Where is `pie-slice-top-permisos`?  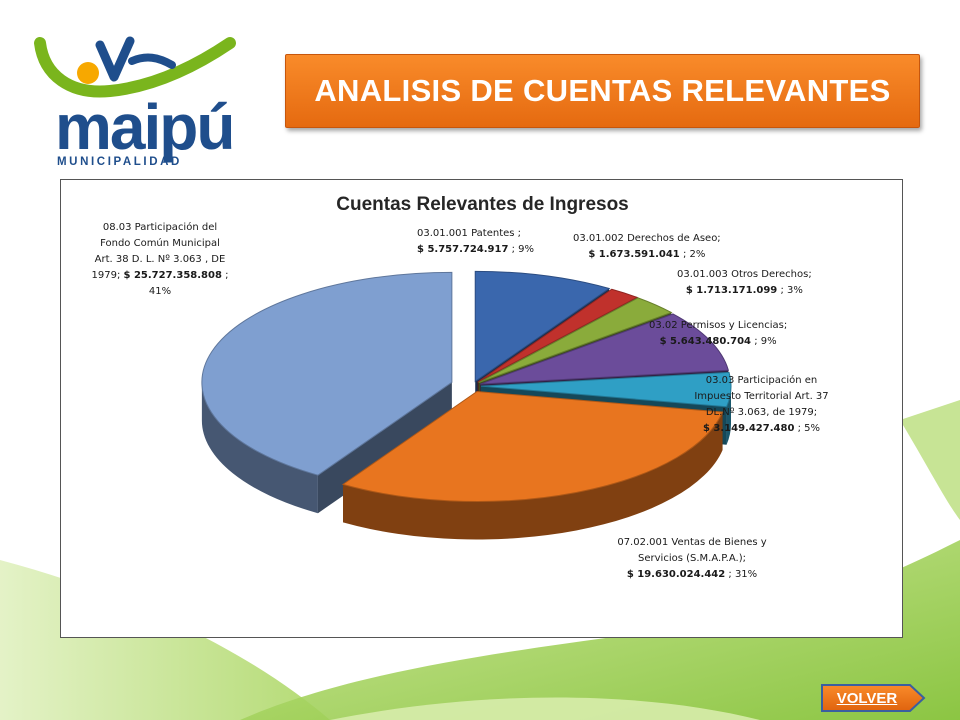
pie-slice-top-permisos is located at coordinates (605, 349).